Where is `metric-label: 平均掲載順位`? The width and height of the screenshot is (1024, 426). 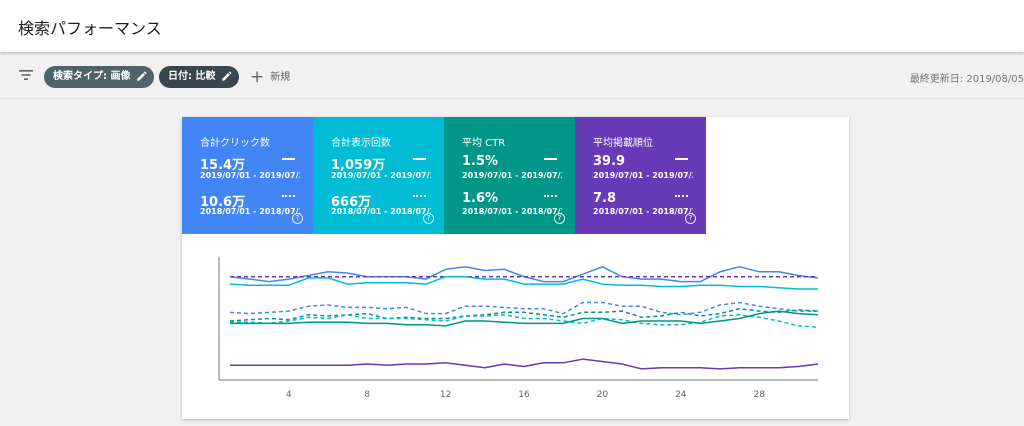
metric-label: 平均掲載順位 is located at coordinates (623, 143).